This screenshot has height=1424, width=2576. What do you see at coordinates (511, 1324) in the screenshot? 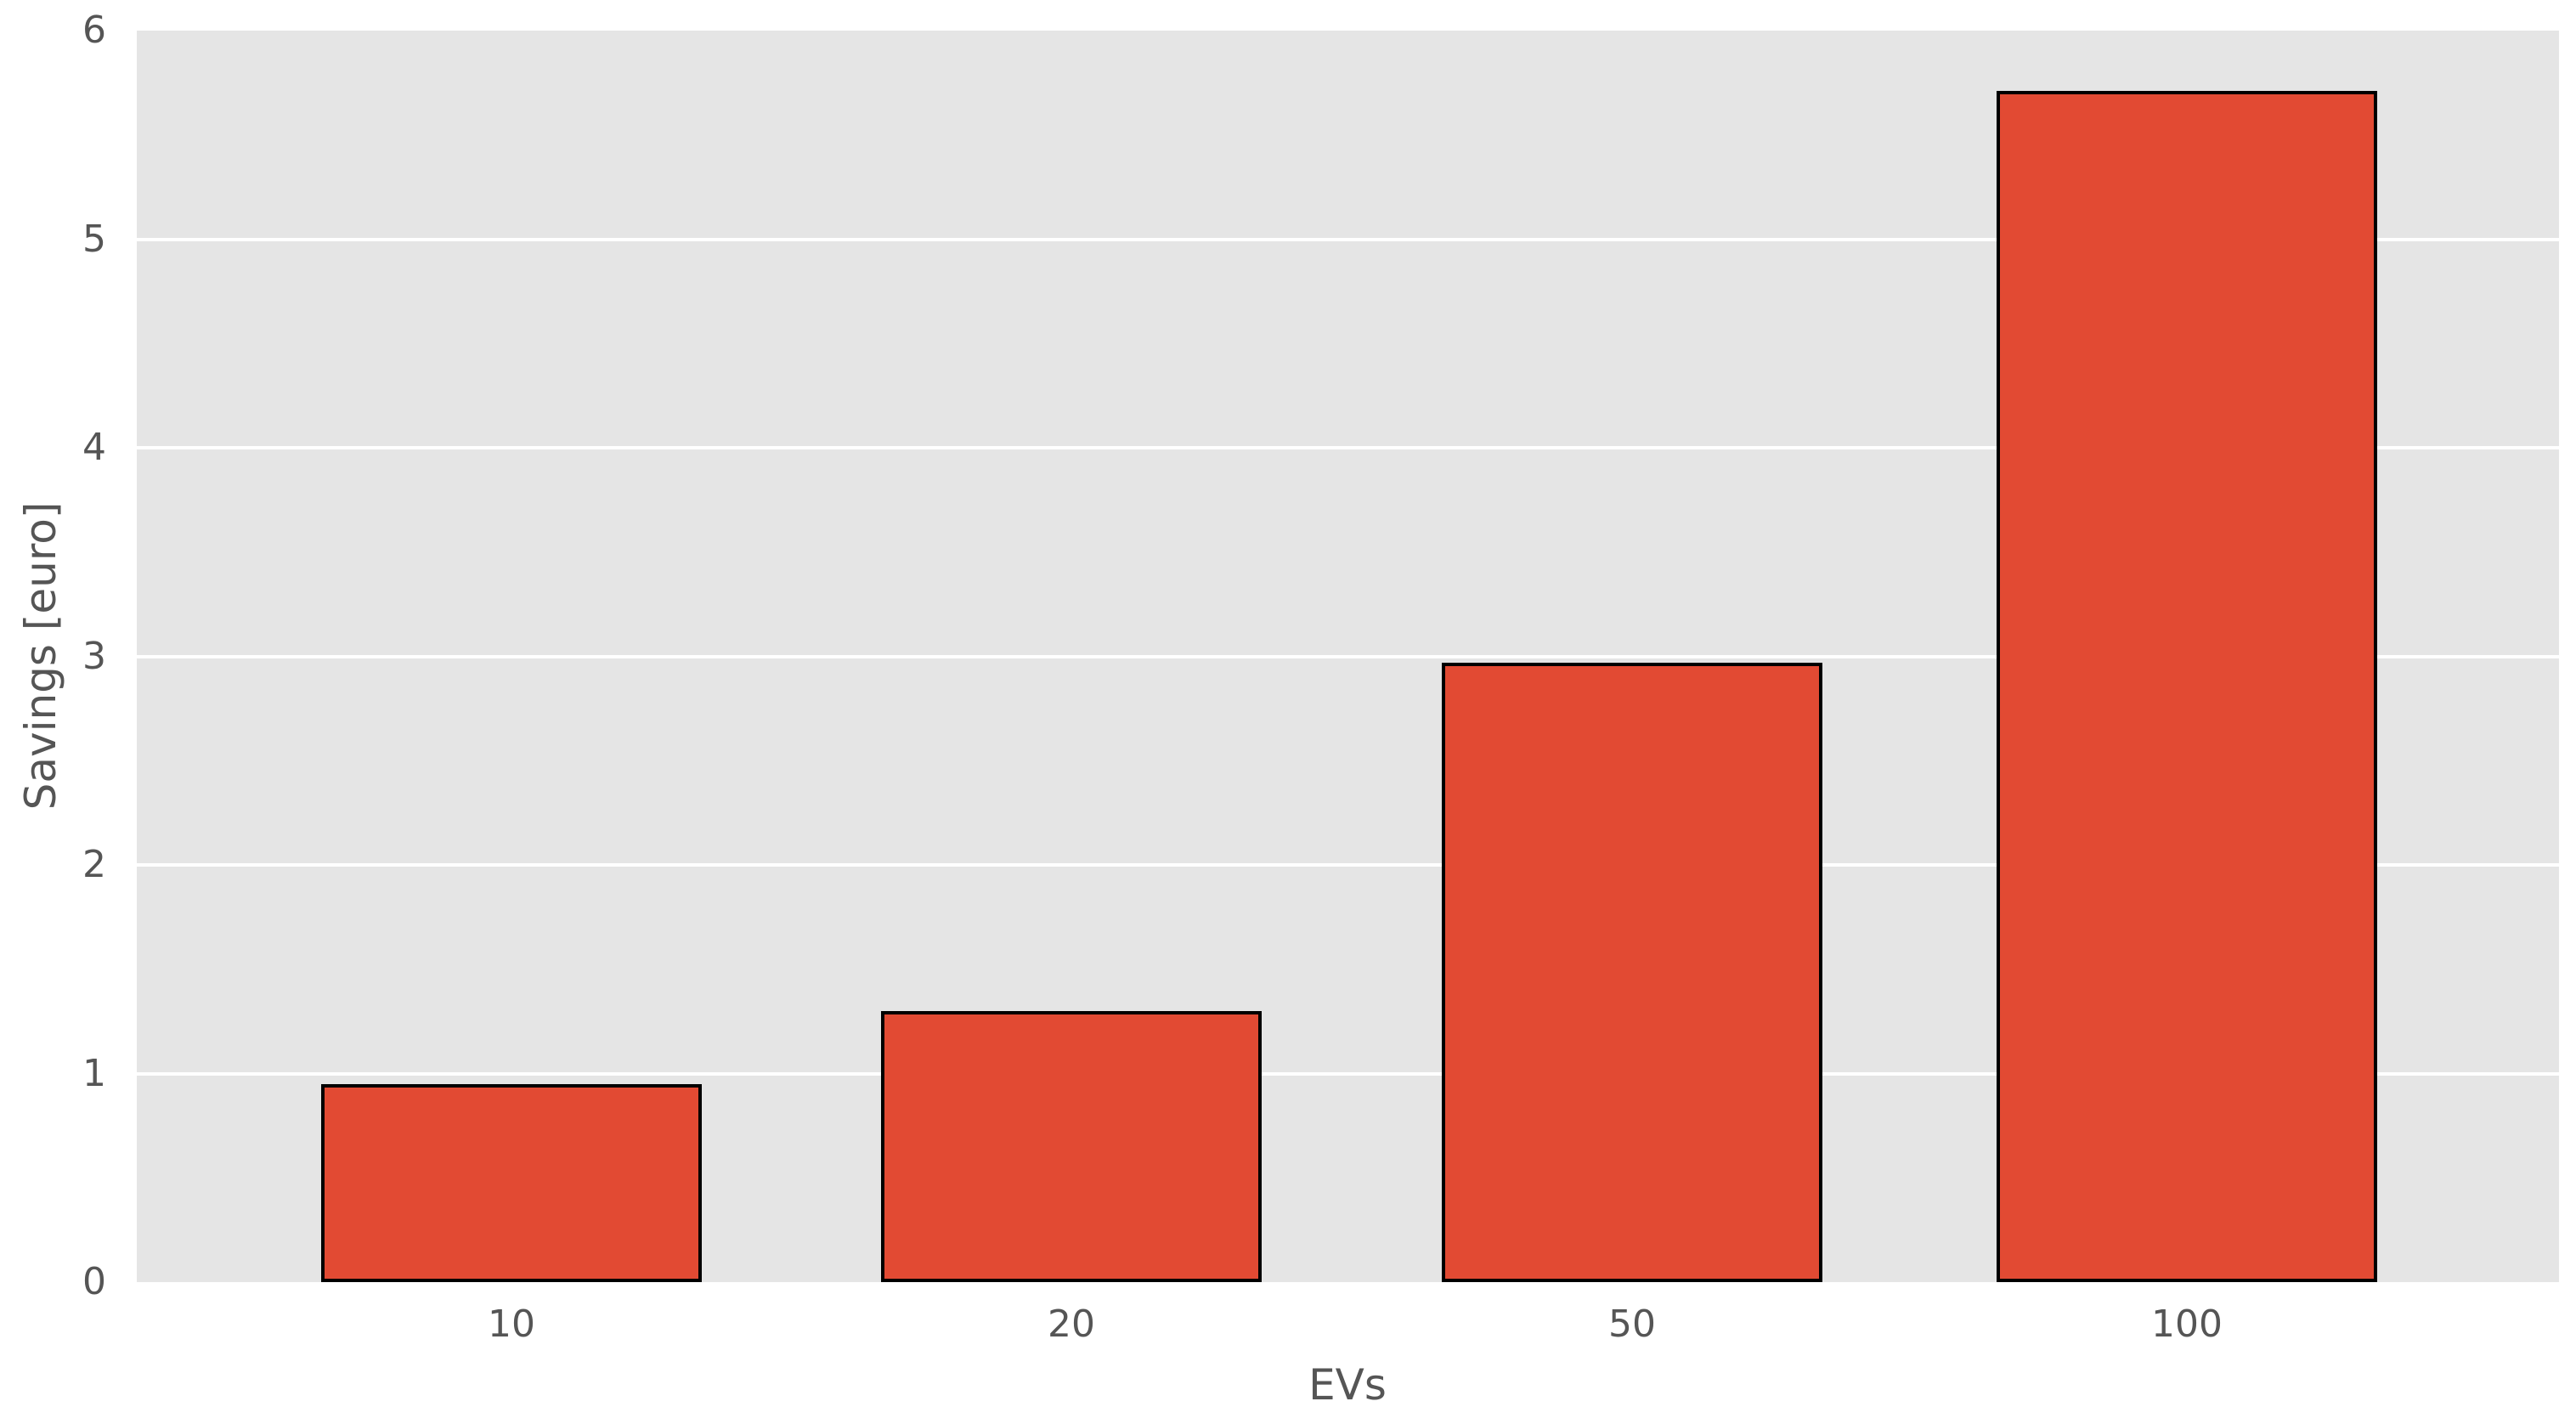
I see `x-tick-label-10: 10` at bounding box center [511, 1324].